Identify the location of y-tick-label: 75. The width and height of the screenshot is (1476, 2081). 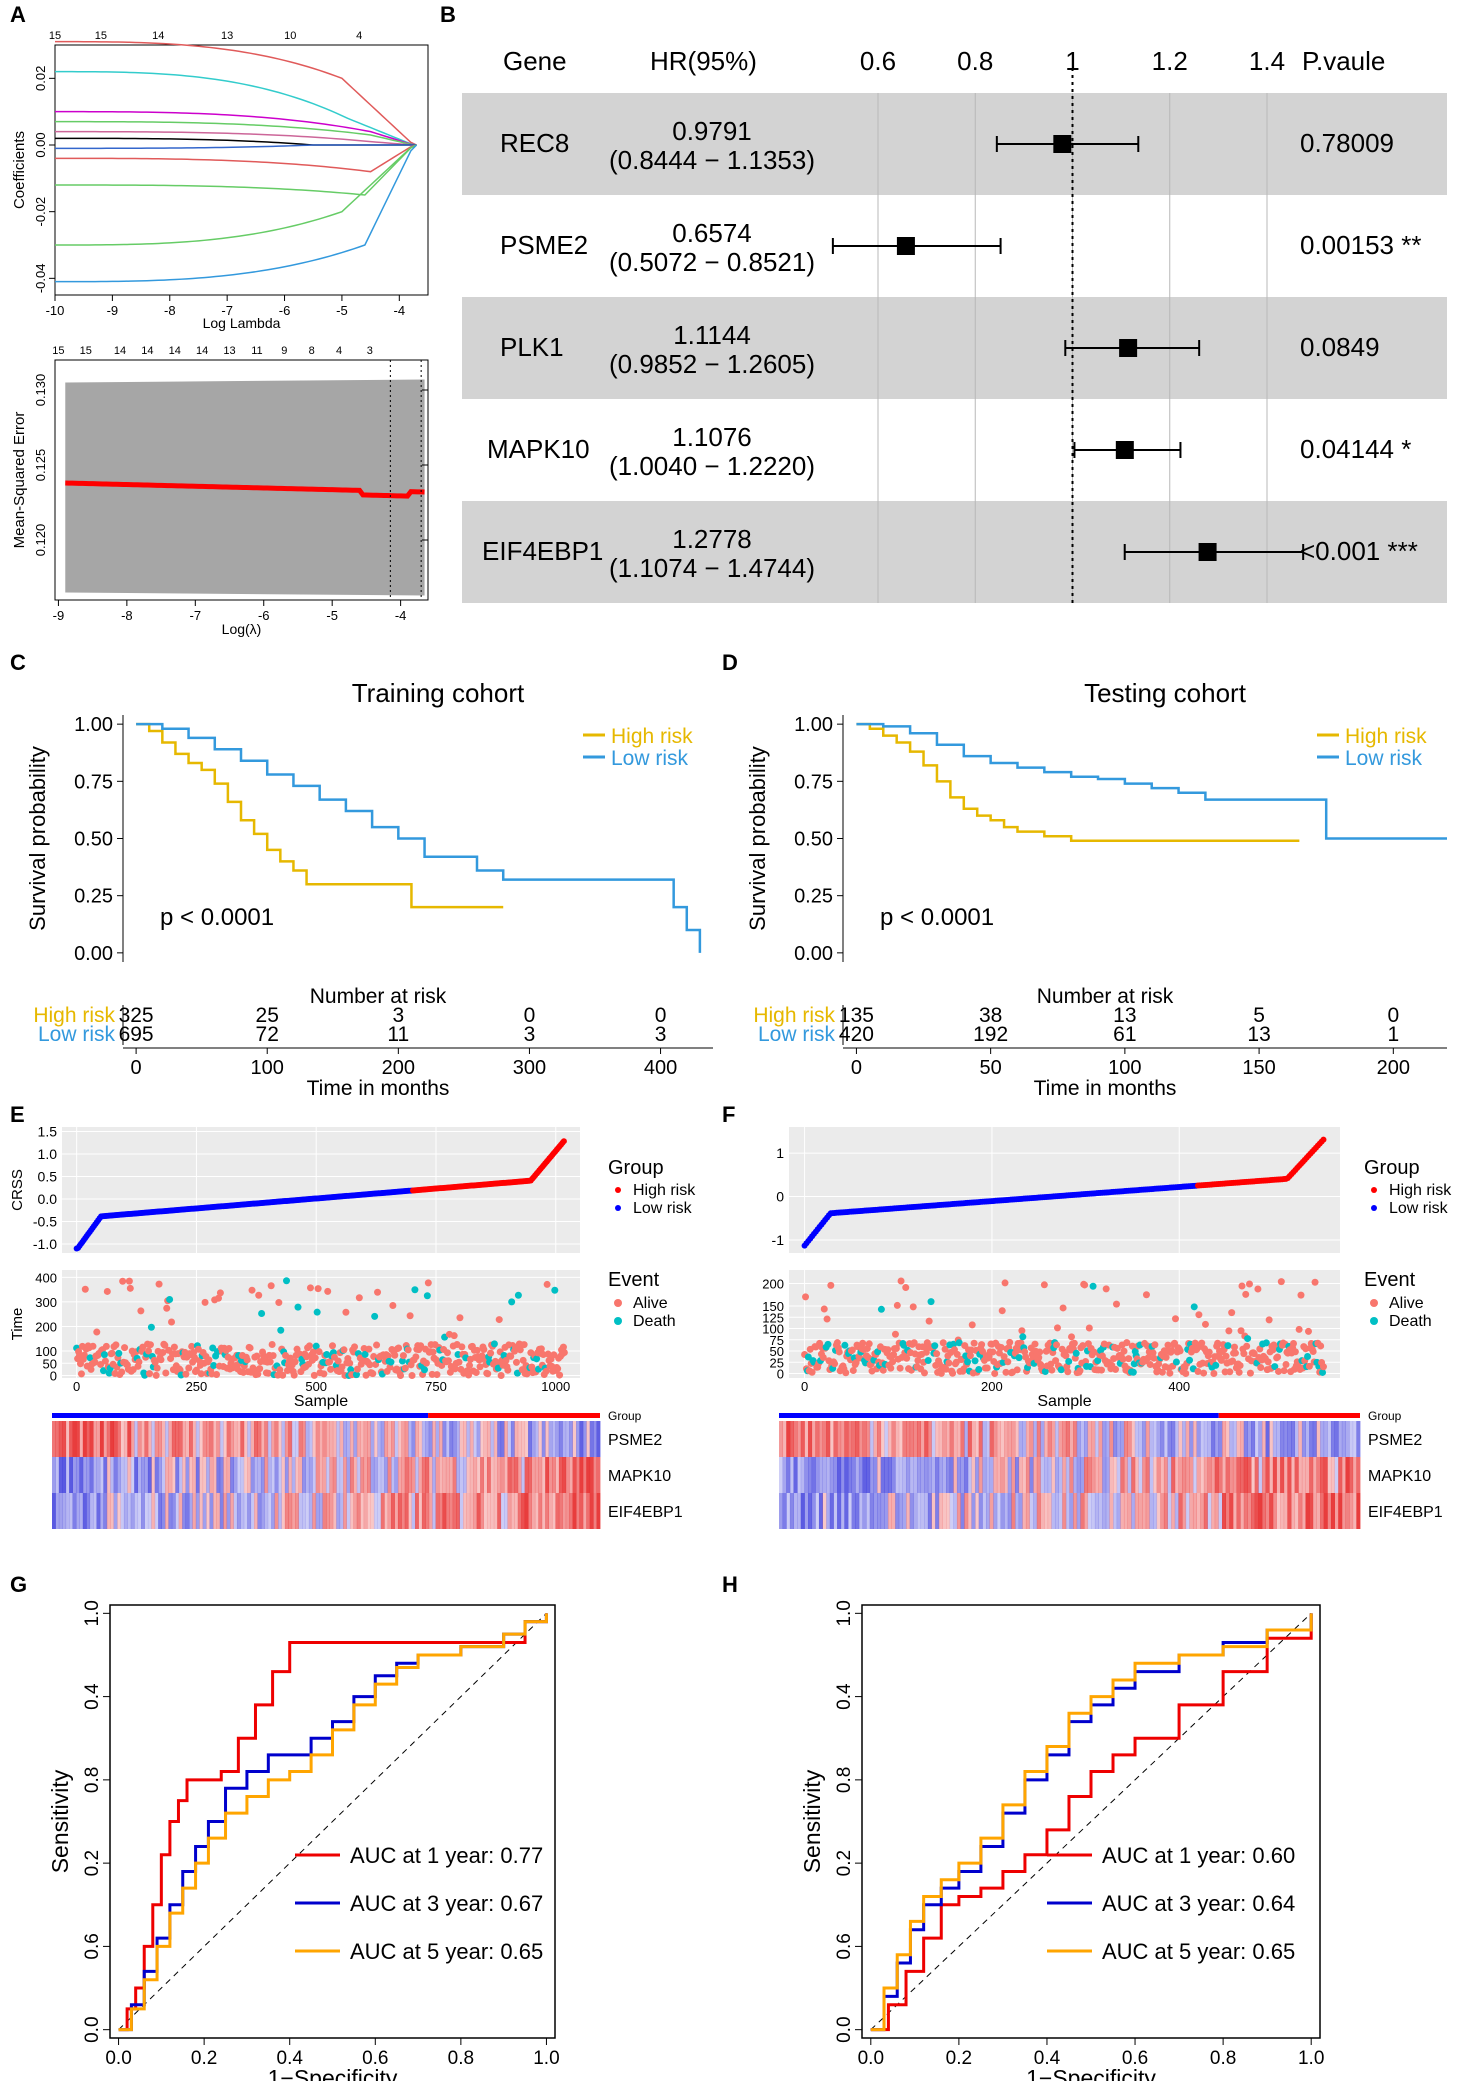
(777, 1340).